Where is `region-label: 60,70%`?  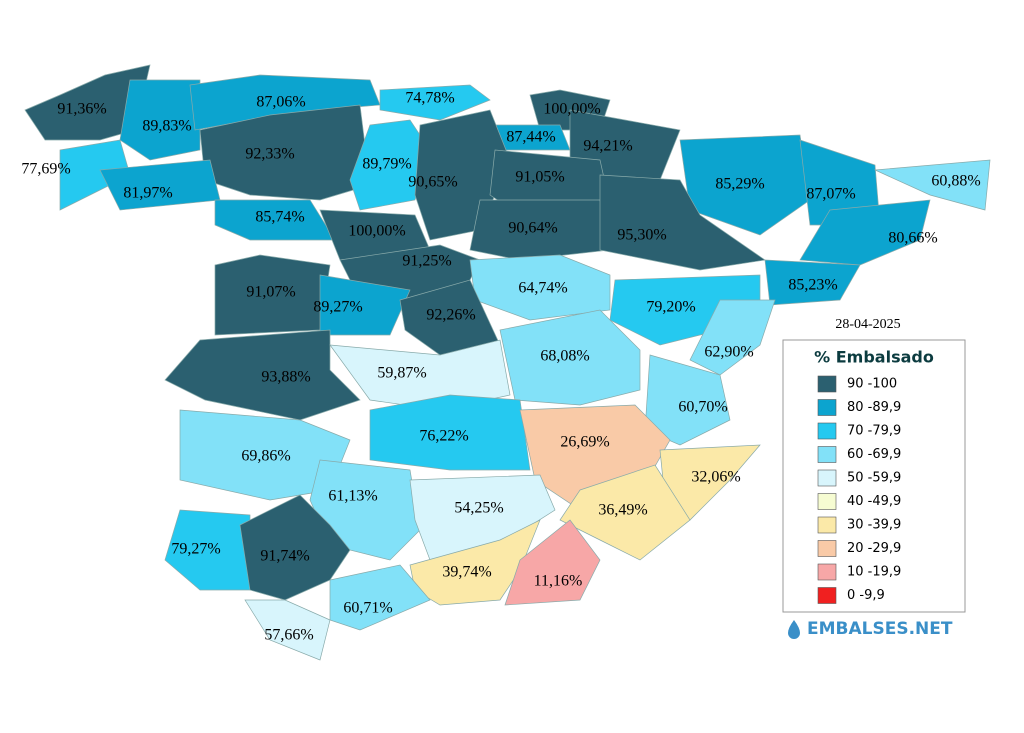 region-label: 60,70% is located at coordinates (702, 407).